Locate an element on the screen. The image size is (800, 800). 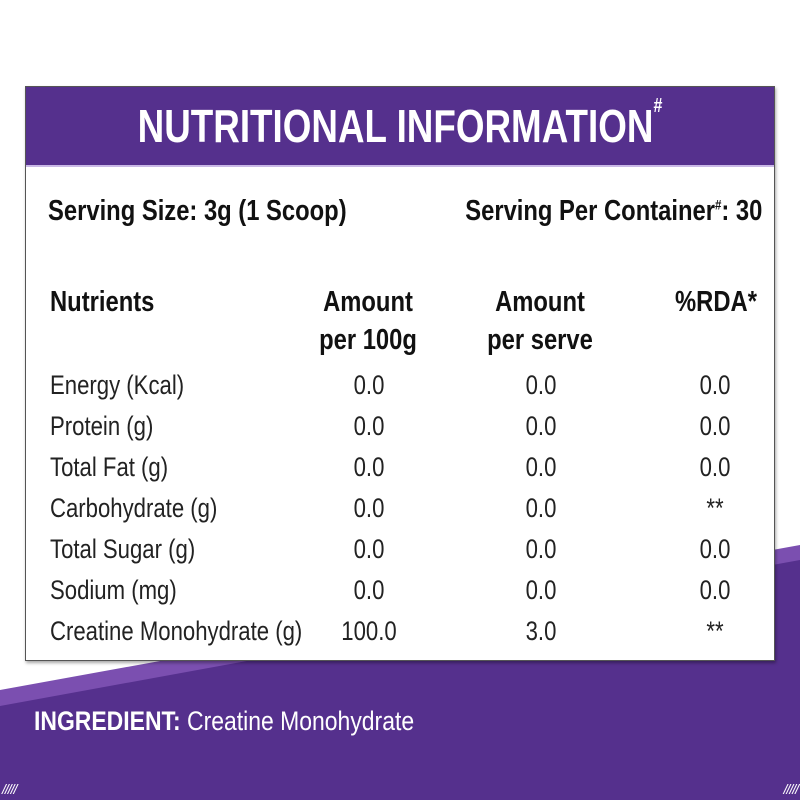
serving-size: Serving Size: 3g (1 Scoop) is located at coordinates (197, 211).